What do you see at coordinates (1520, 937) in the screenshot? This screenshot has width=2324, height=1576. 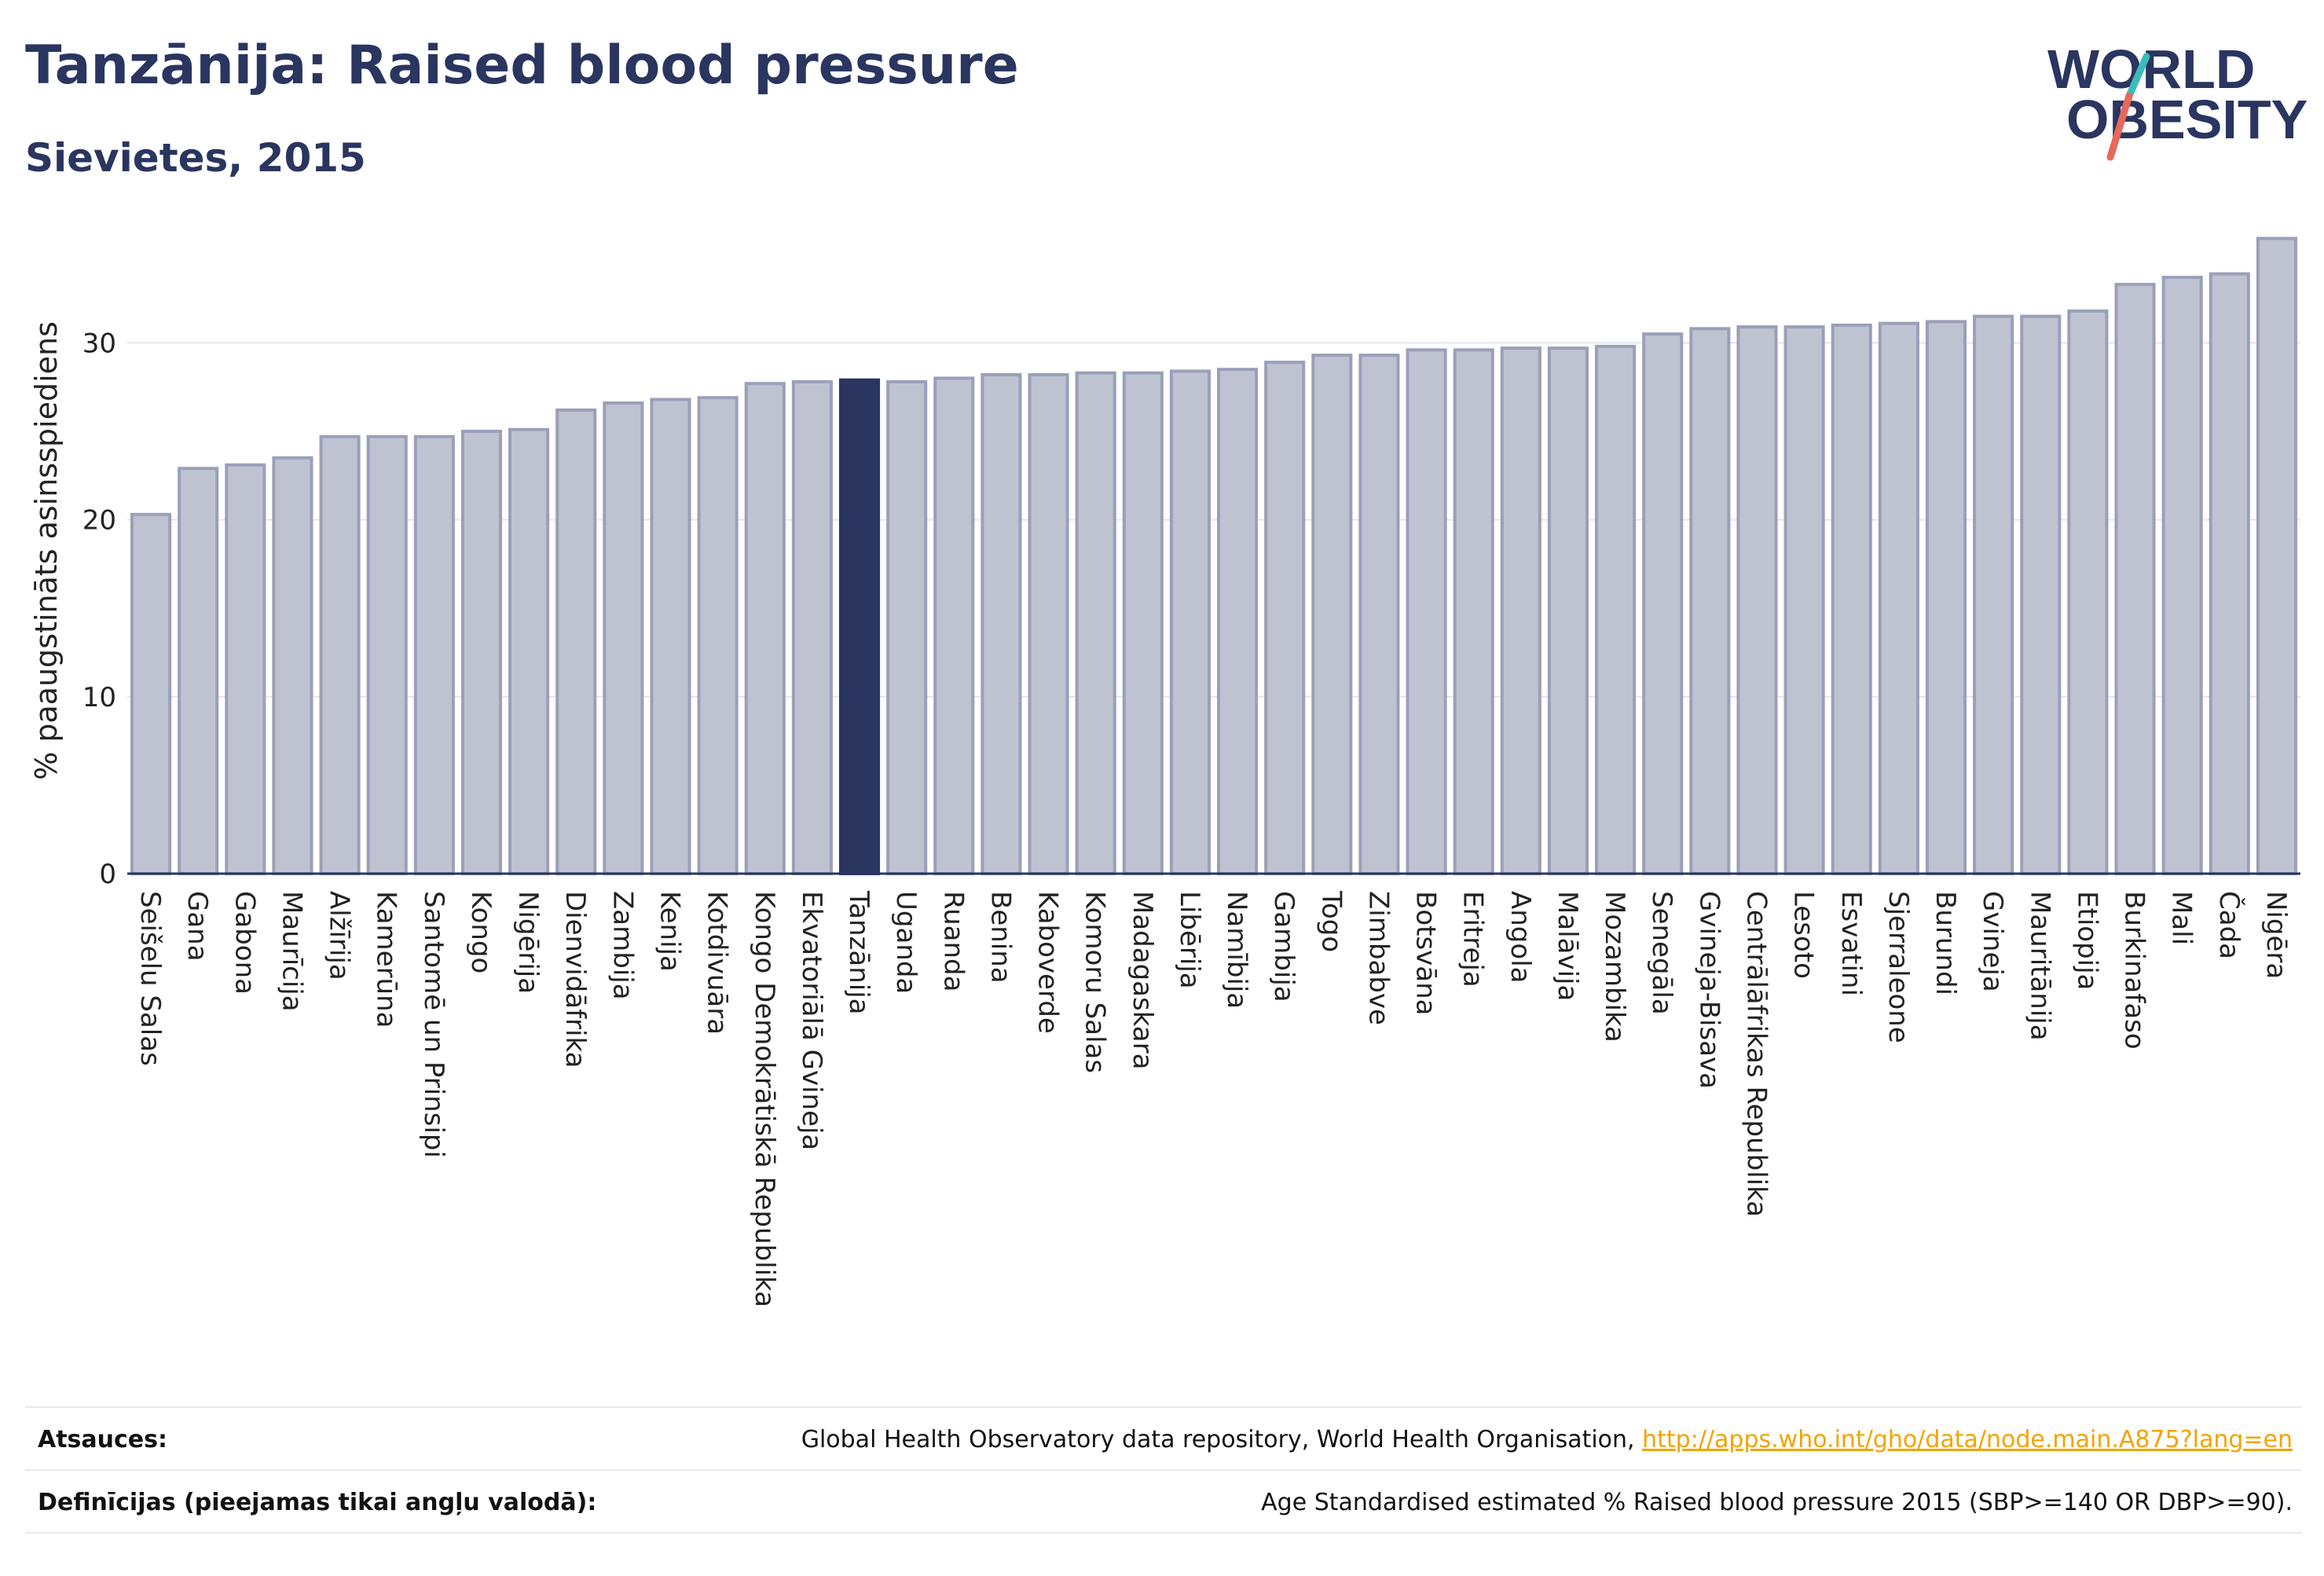 I see `x-tick-label: Angola` at bounding box center [1520, 937].